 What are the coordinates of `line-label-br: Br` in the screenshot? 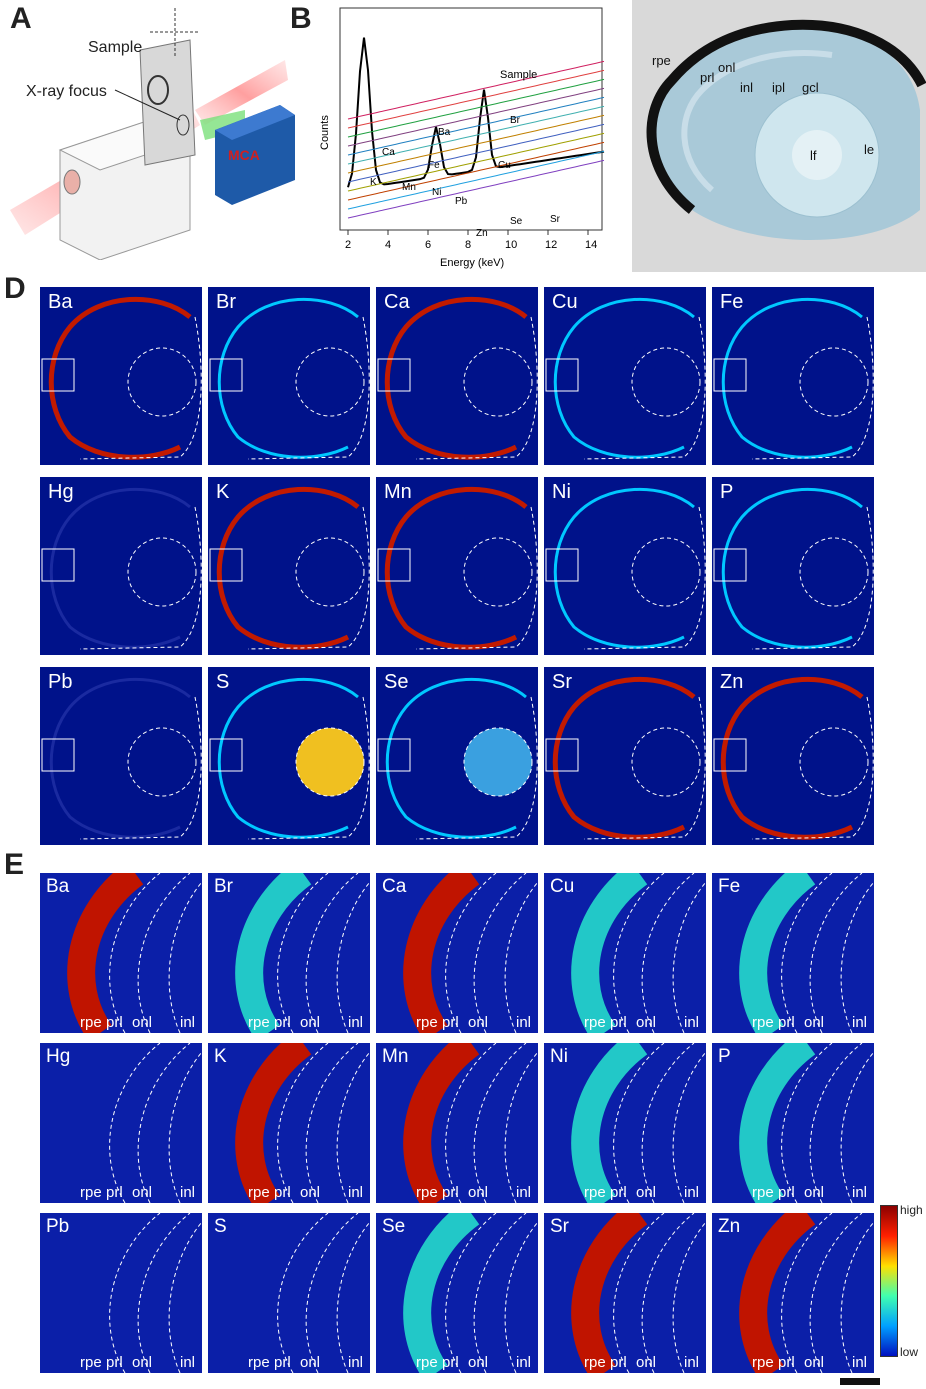 It's located at (515, 120).